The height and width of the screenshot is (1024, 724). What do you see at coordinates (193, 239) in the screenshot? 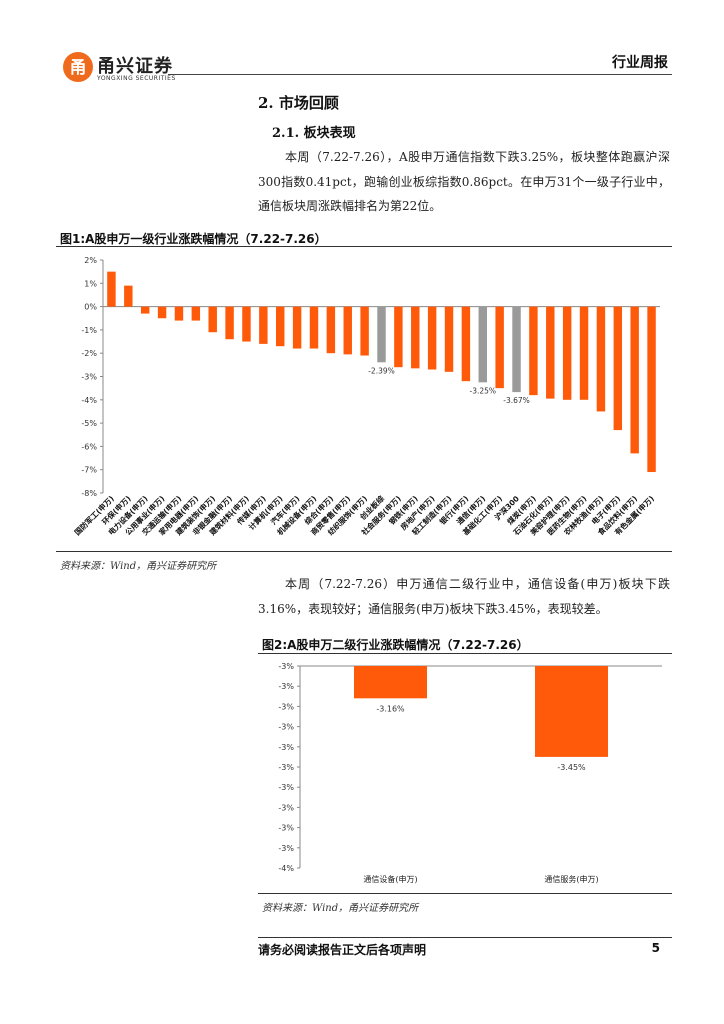
I see `figure1-caption: 图1:A股申万一级行业涨跌幅情况（7.22-7.26）` at bounding box center [193, 239].